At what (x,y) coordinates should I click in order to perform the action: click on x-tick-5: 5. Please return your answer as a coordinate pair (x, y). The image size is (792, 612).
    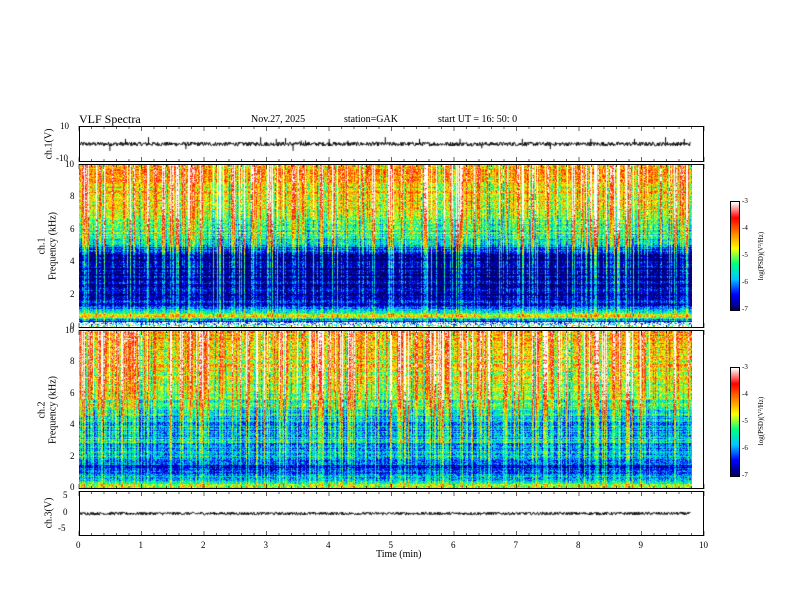
    Looking at the image, I should click on (391, 545).